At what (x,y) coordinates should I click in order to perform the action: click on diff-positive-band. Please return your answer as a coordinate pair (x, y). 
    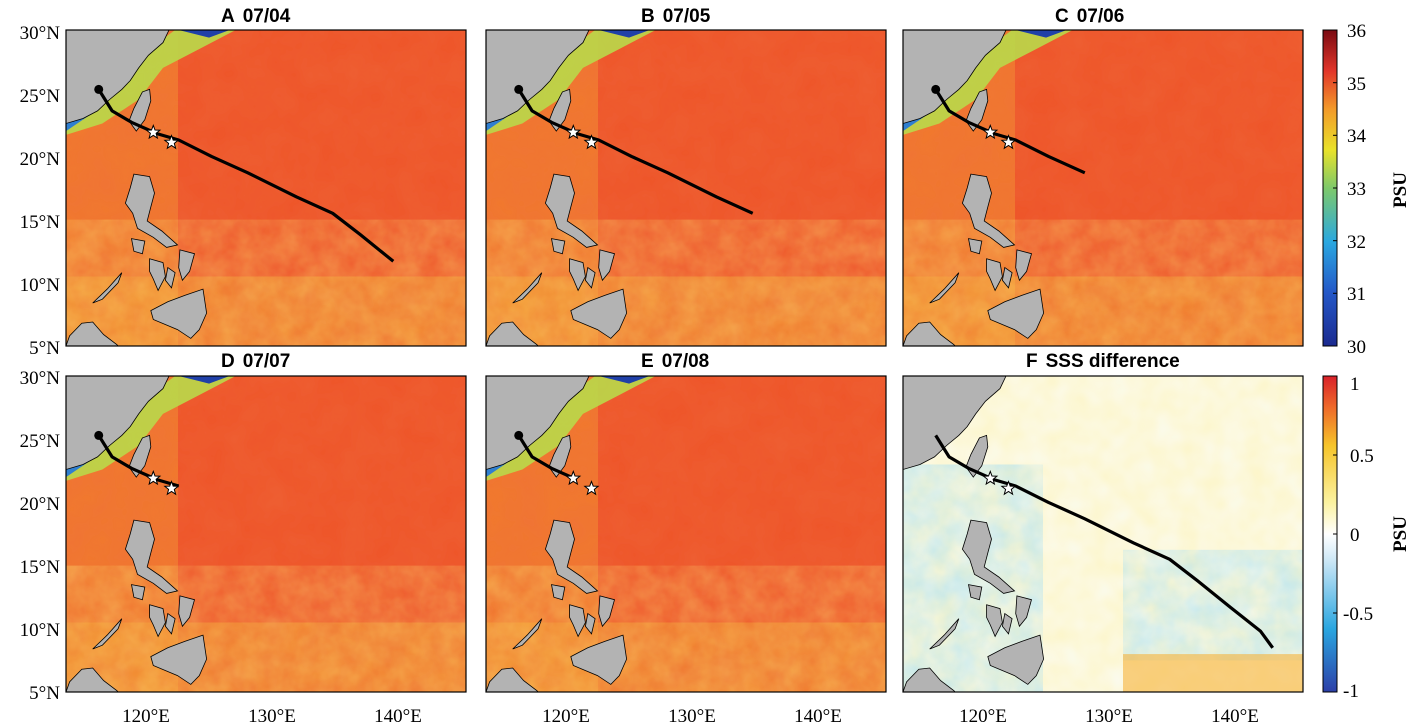
    Looking at the image, I should click on (1213, 673).